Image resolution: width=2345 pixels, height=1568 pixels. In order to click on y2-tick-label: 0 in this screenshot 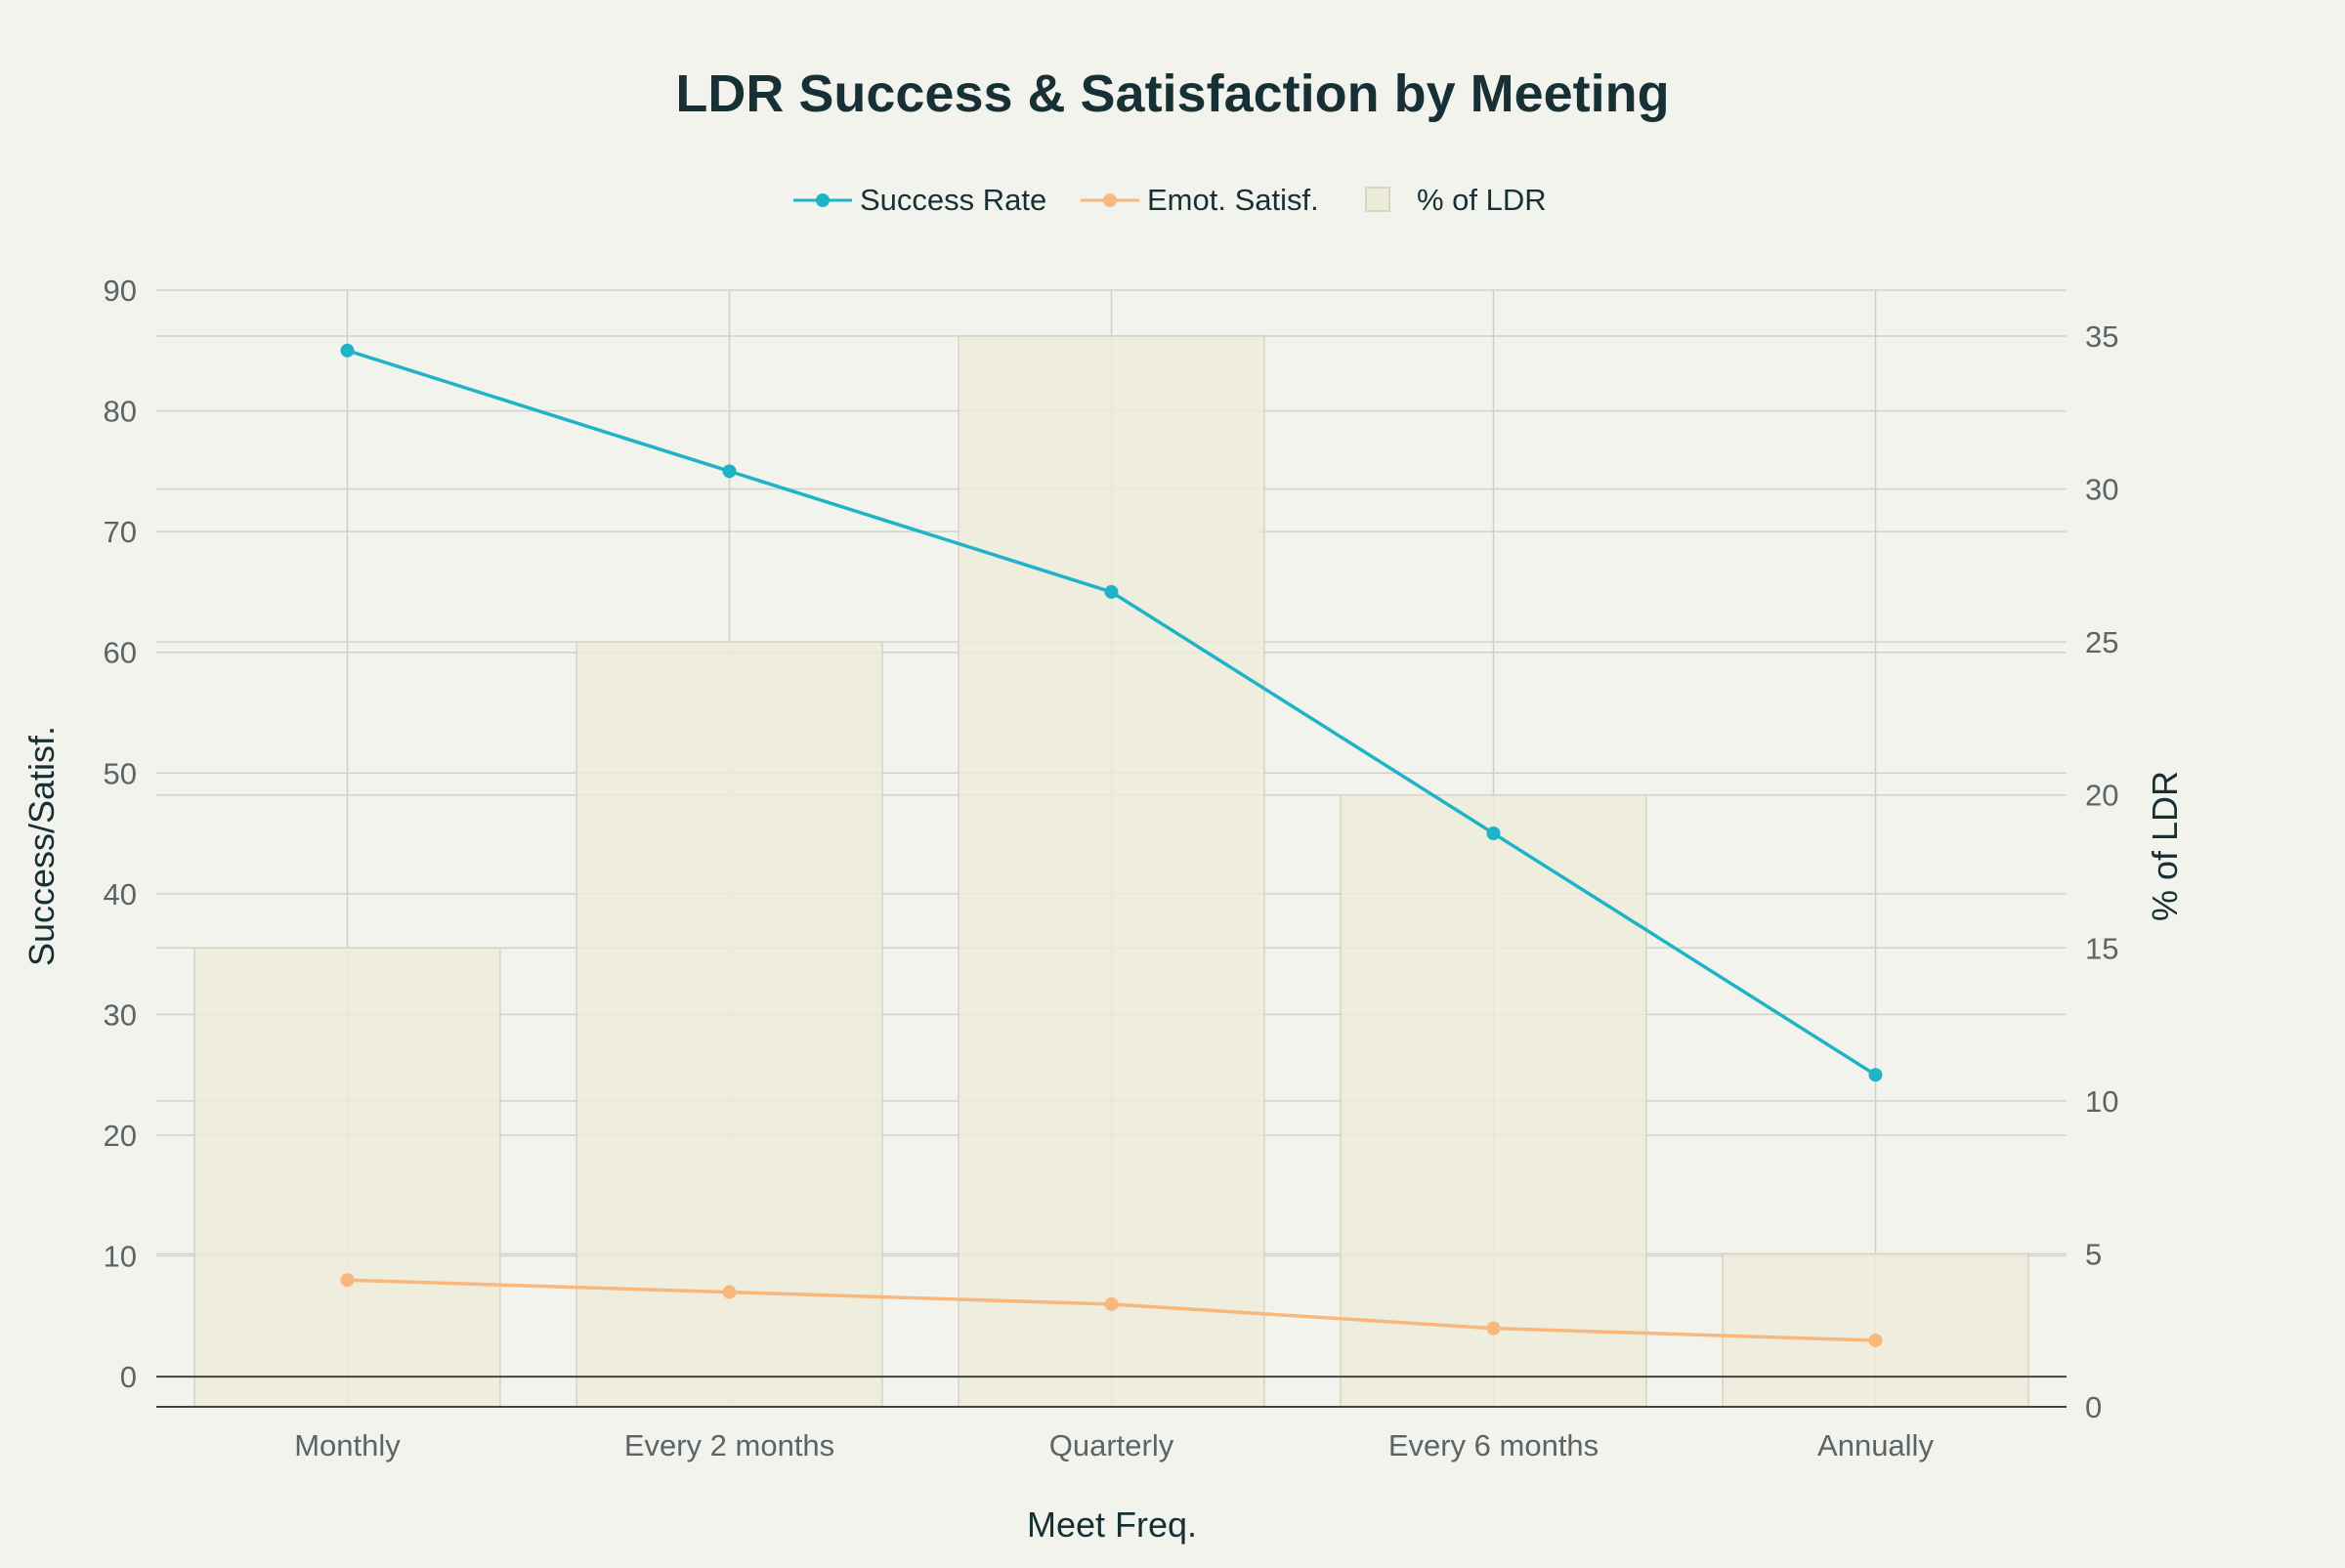, I will do `click(2093, 1407)`.